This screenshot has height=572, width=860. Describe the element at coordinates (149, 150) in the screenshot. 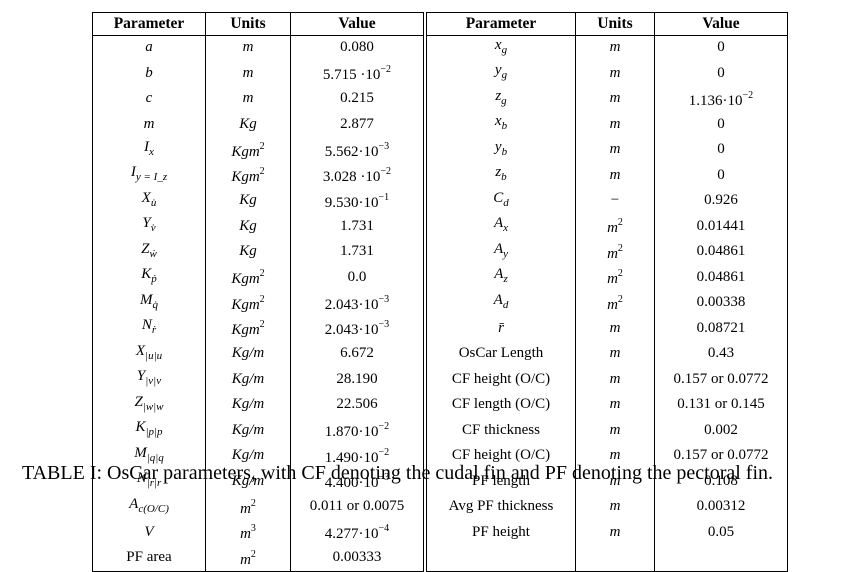

I see `cell-parameter-left: Ix` at that location.